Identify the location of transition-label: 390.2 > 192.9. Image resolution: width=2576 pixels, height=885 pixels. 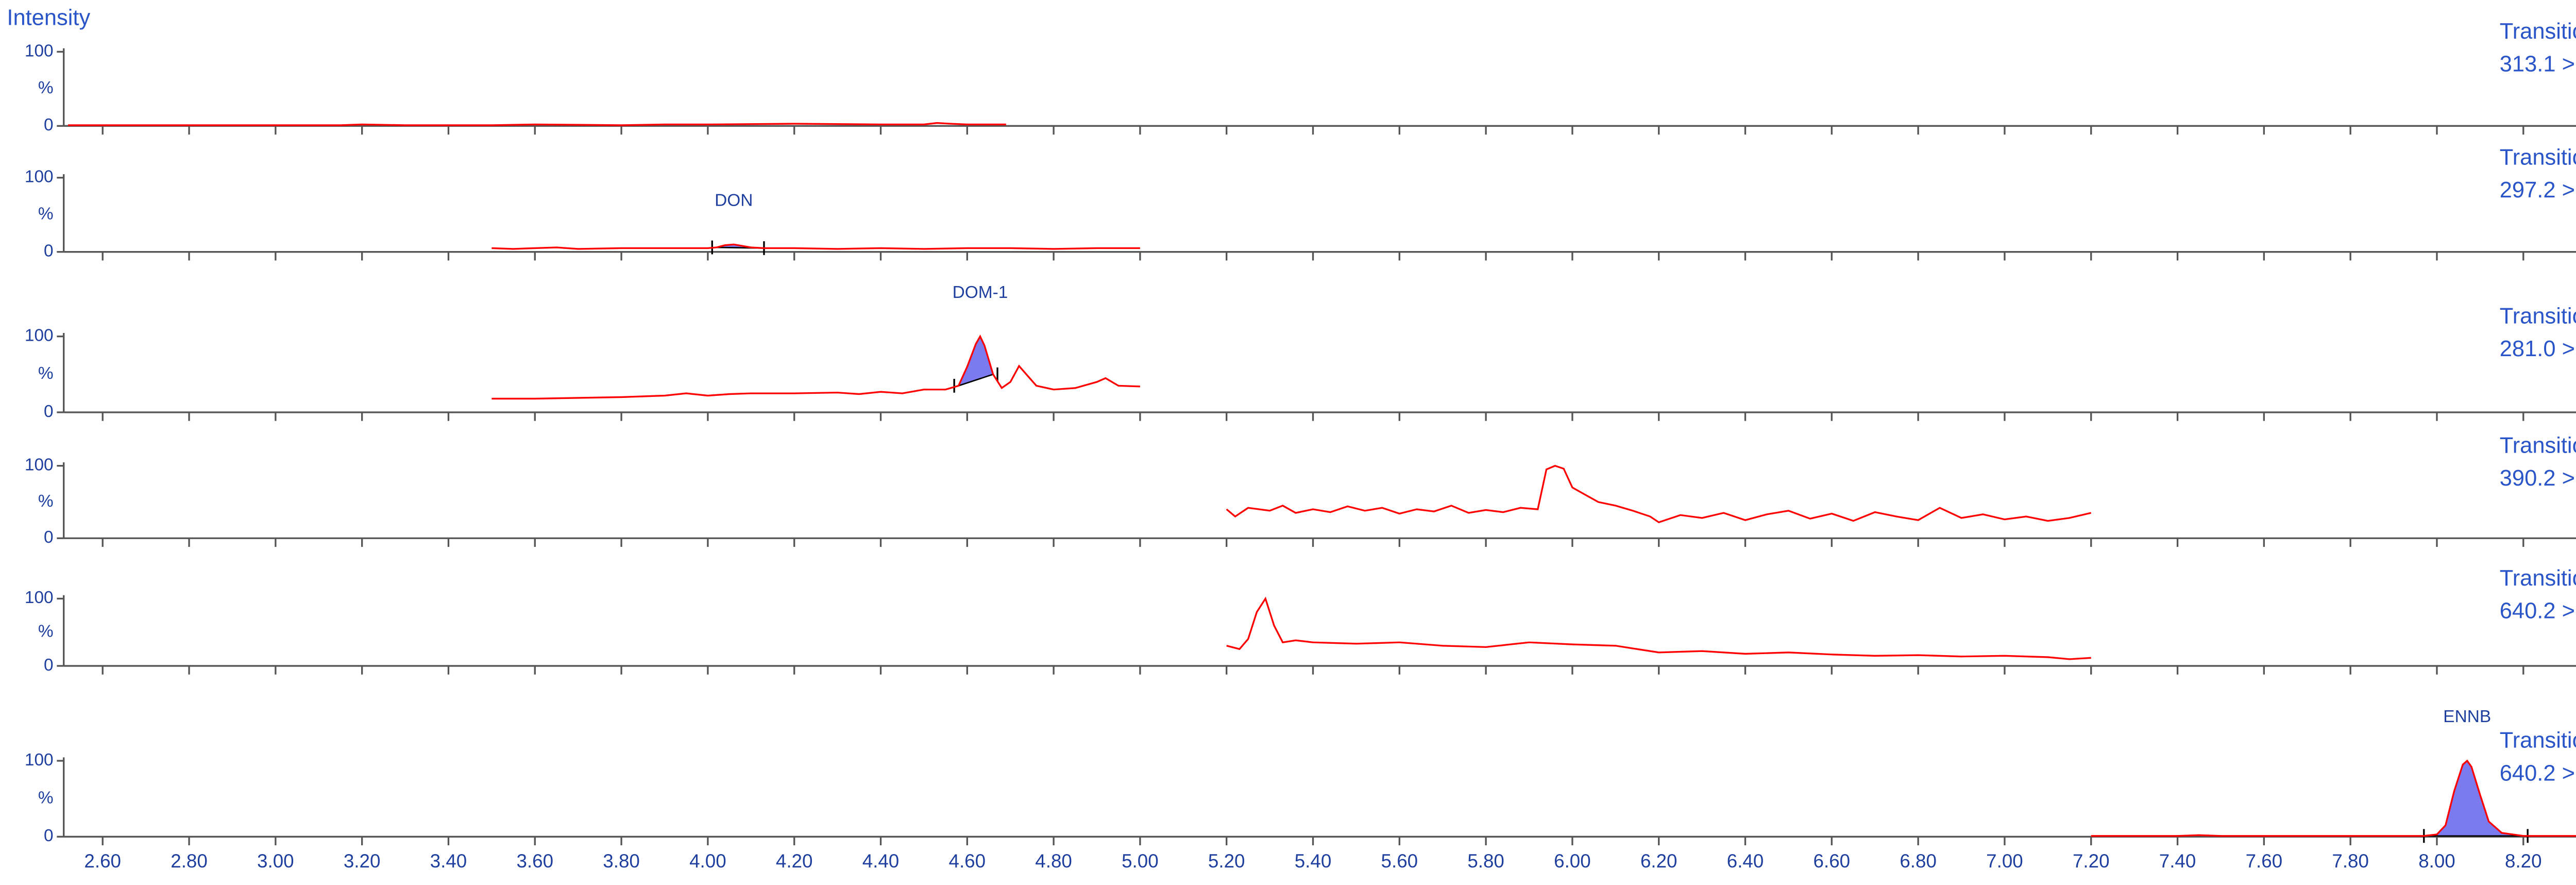
(2538, 479).